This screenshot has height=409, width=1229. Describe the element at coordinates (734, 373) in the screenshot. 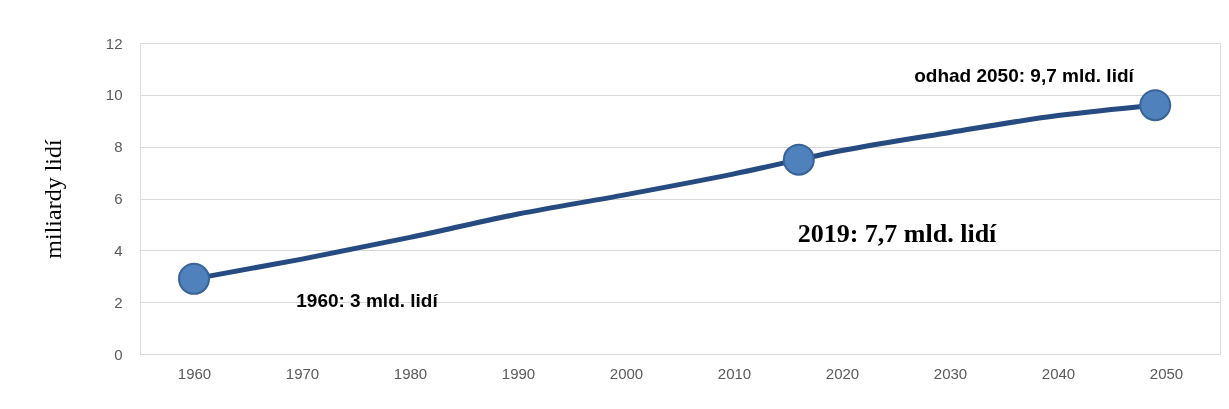

I see `x-tick-label: 2010` at that location.